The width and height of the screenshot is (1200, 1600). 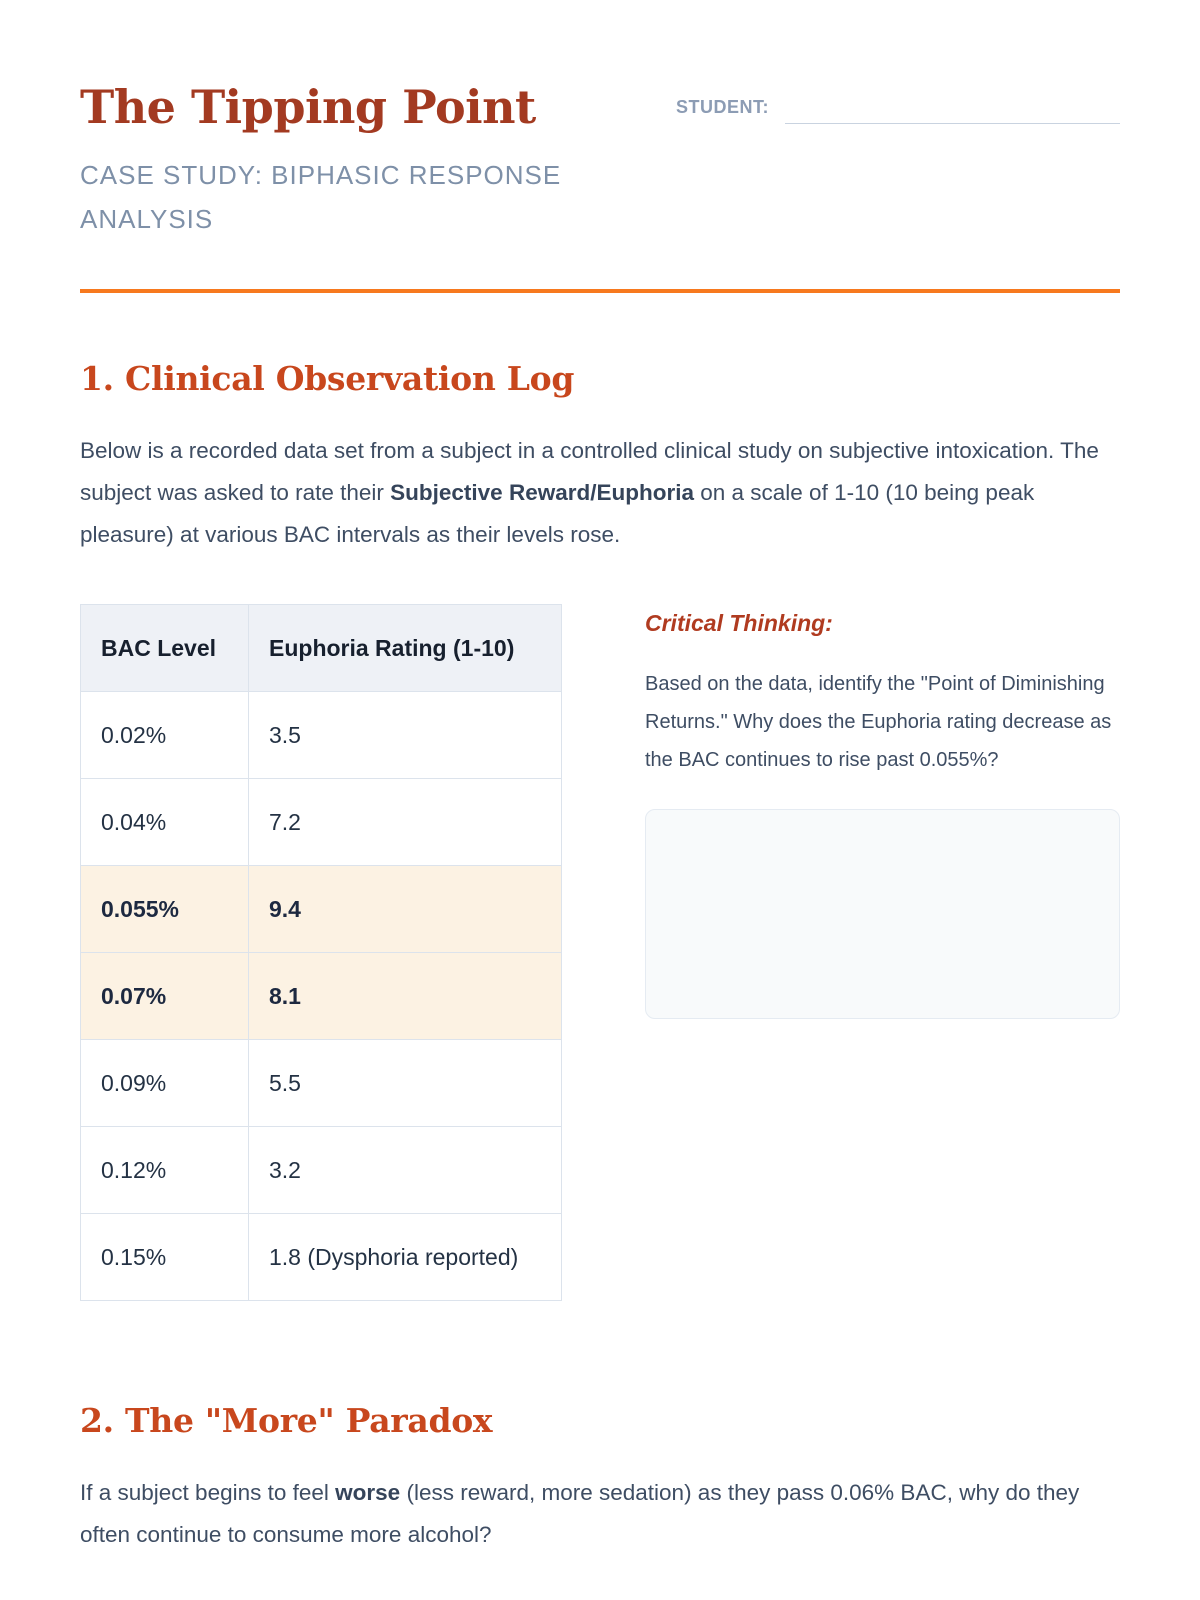 What do you see at coordinates (405, 908) in the screenshot?
I see `rating-cell: 9.4` at bounding box center [405, 908].